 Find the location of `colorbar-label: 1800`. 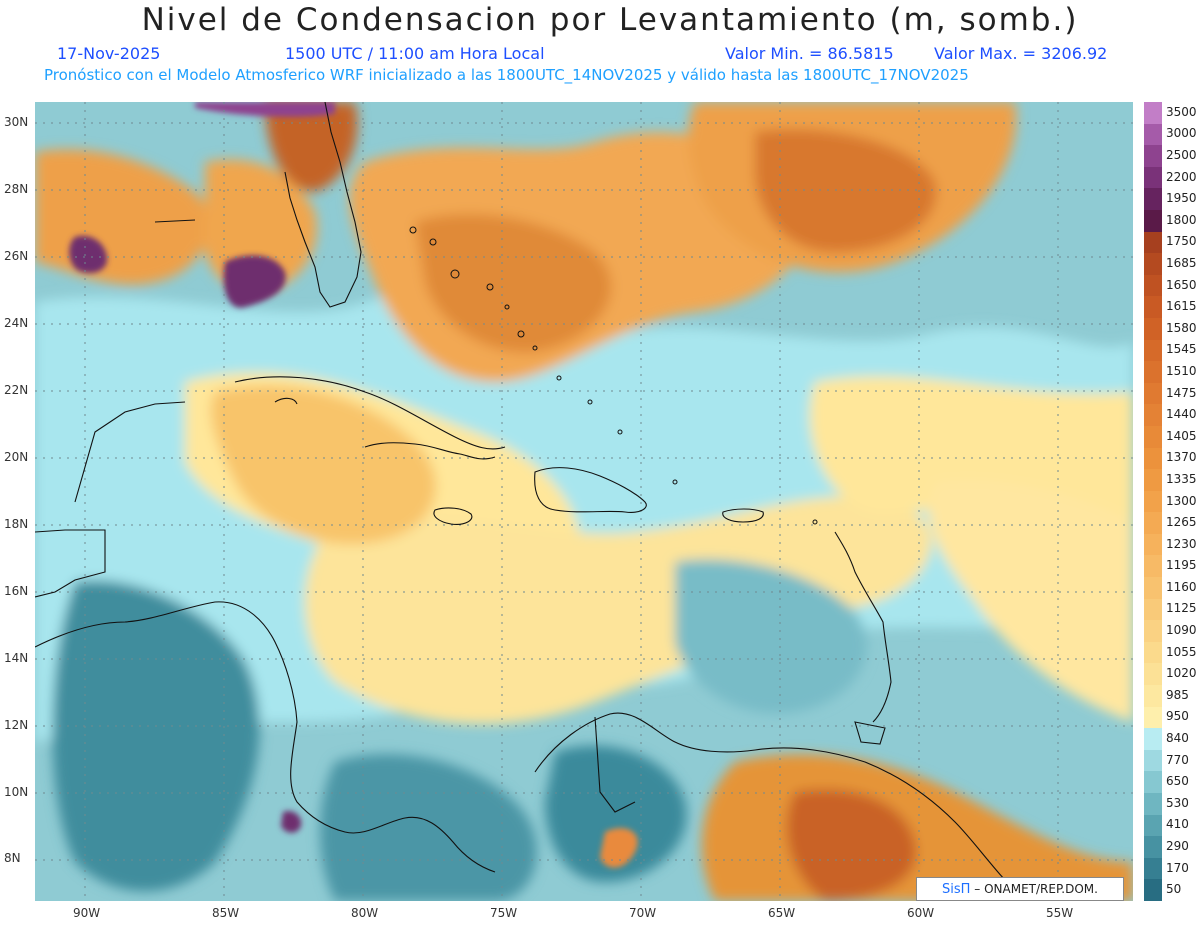

colorbar-label: 1800 is located at coordinates (1181, 219).